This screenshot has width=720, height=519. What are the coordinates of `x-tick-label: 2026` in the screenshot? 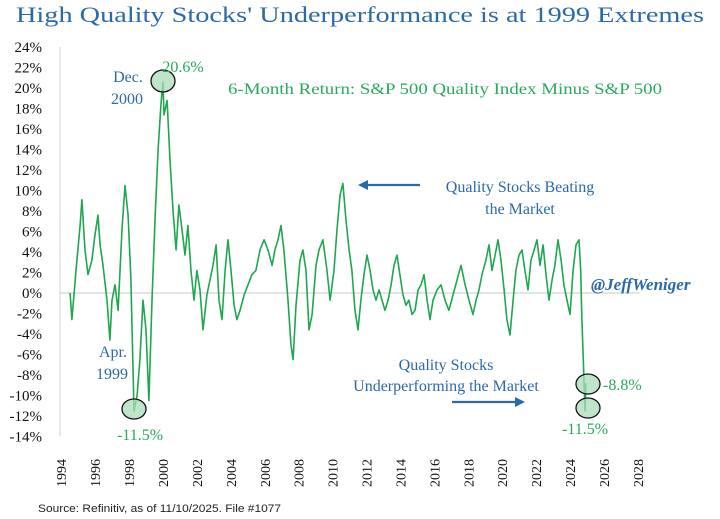 It's located at (605, 473).